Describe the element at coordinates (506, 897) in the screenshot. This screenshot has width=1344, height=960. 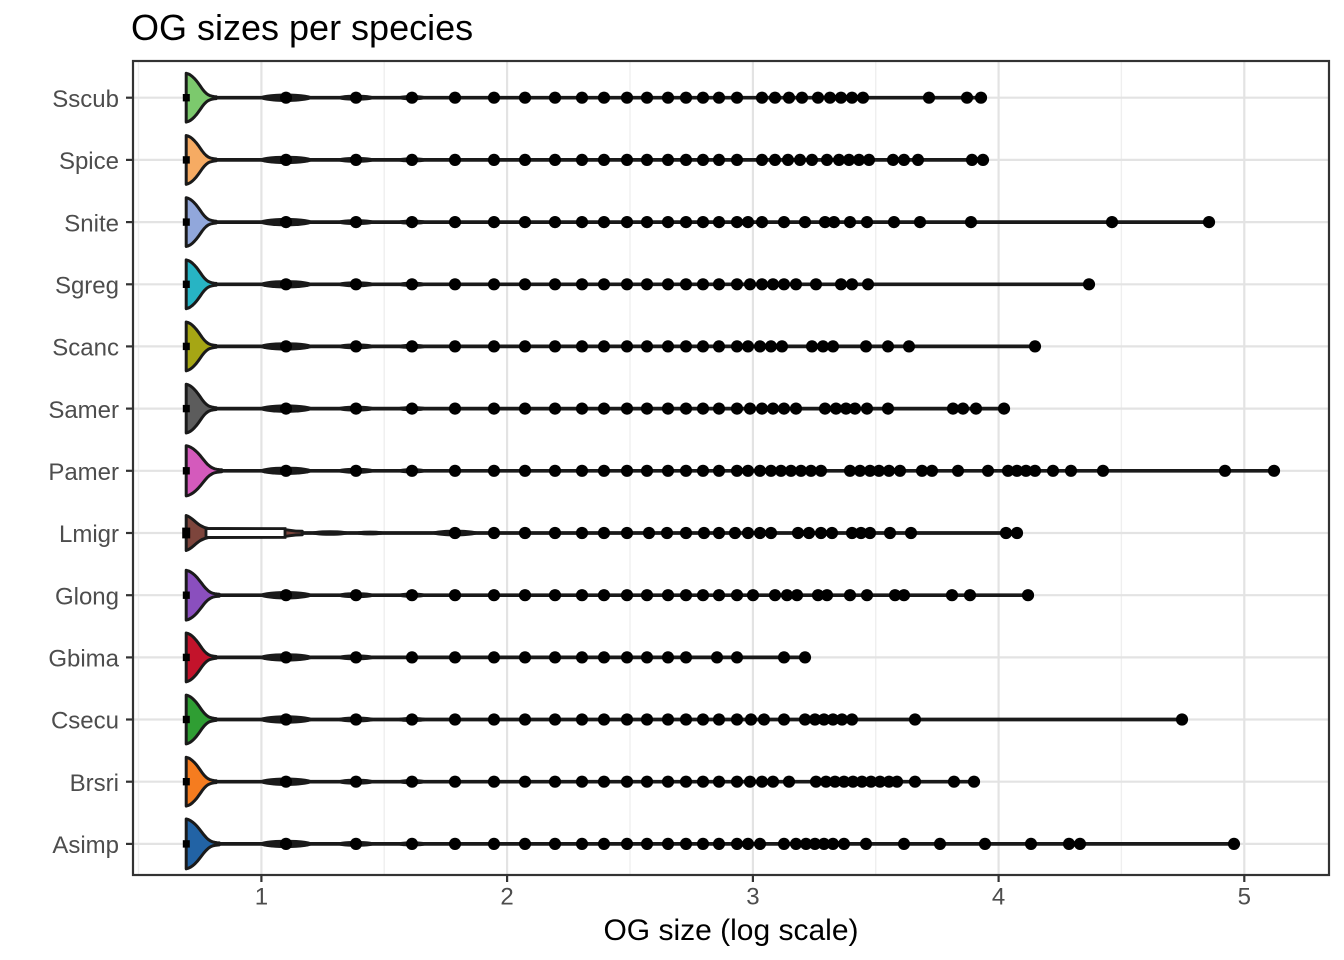
I see `svg-text: 2` at that location.